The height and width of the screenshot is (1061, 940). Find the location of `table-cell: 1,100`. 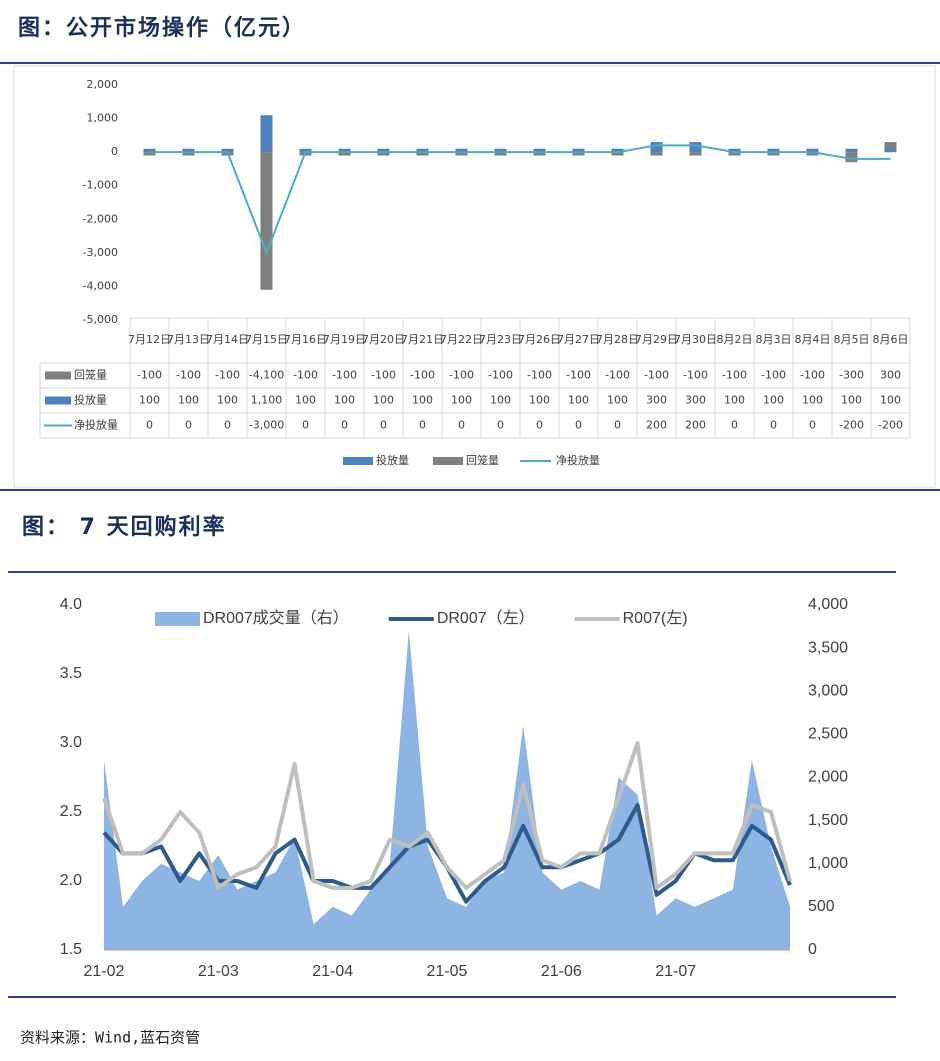

table-cell: 1,100 is located at coordinates (267, 400).